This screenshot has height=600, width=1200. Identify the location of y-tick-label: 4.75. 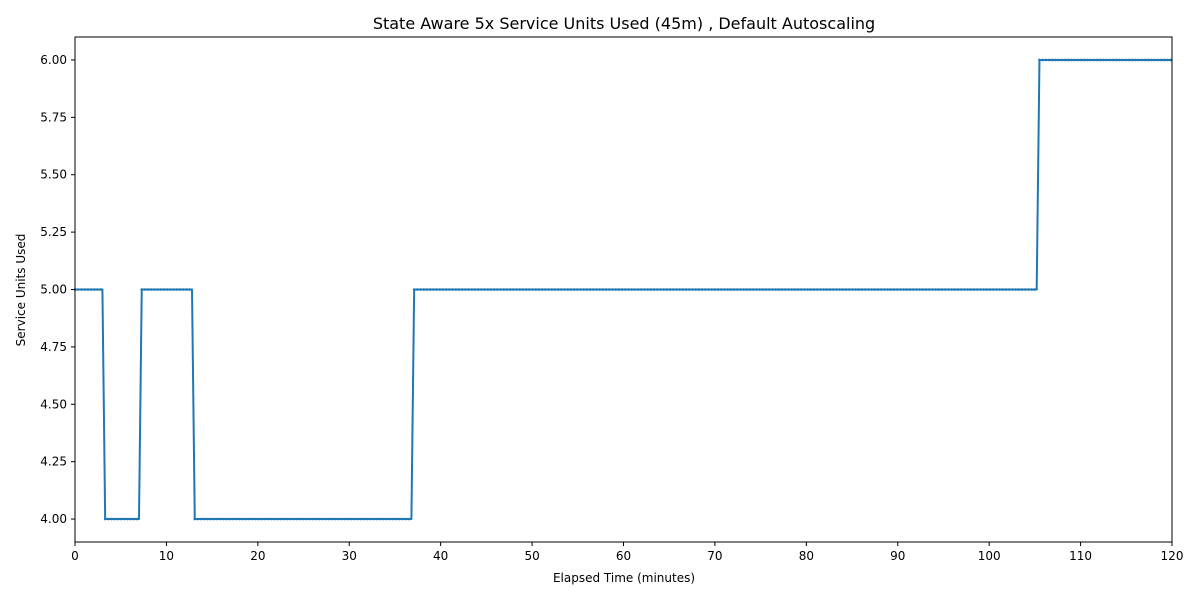
(53, 347).